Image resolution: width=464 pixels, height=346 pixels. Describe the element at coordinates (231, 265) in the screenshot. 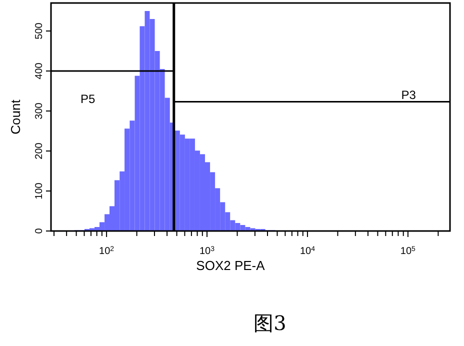

I see `x-axis-title: SOX2 PE-A` at that location.